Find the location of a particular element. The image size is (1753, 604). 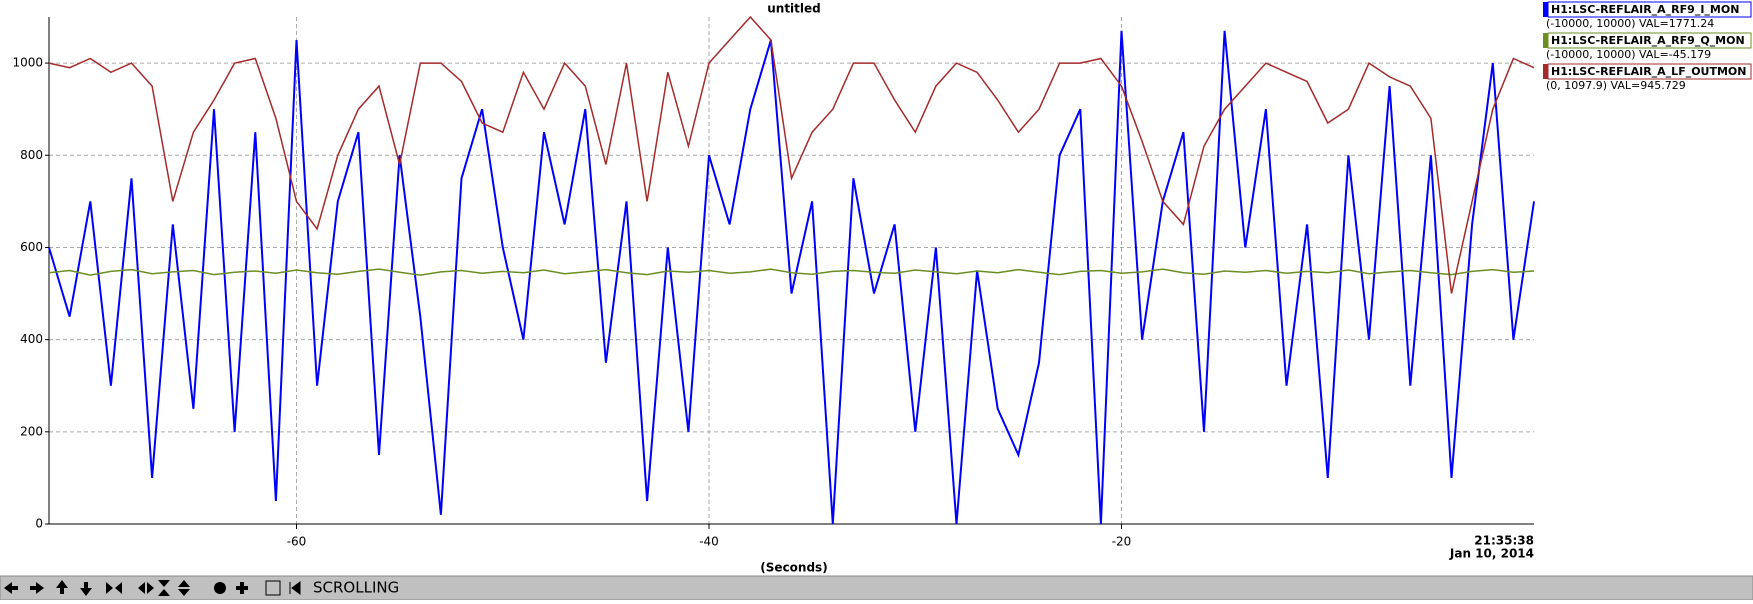

x-tick-label: -20 is located at coordinates (1122, 542).